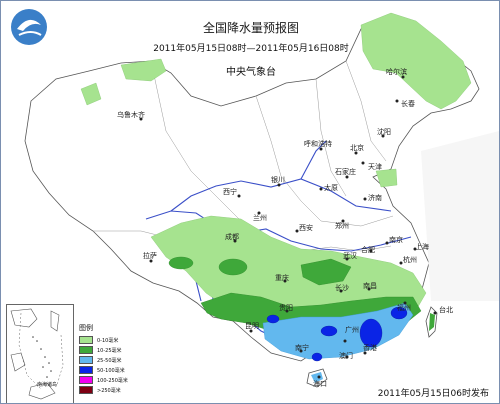  I want to click on city-label: 福州, so click(404, 308).